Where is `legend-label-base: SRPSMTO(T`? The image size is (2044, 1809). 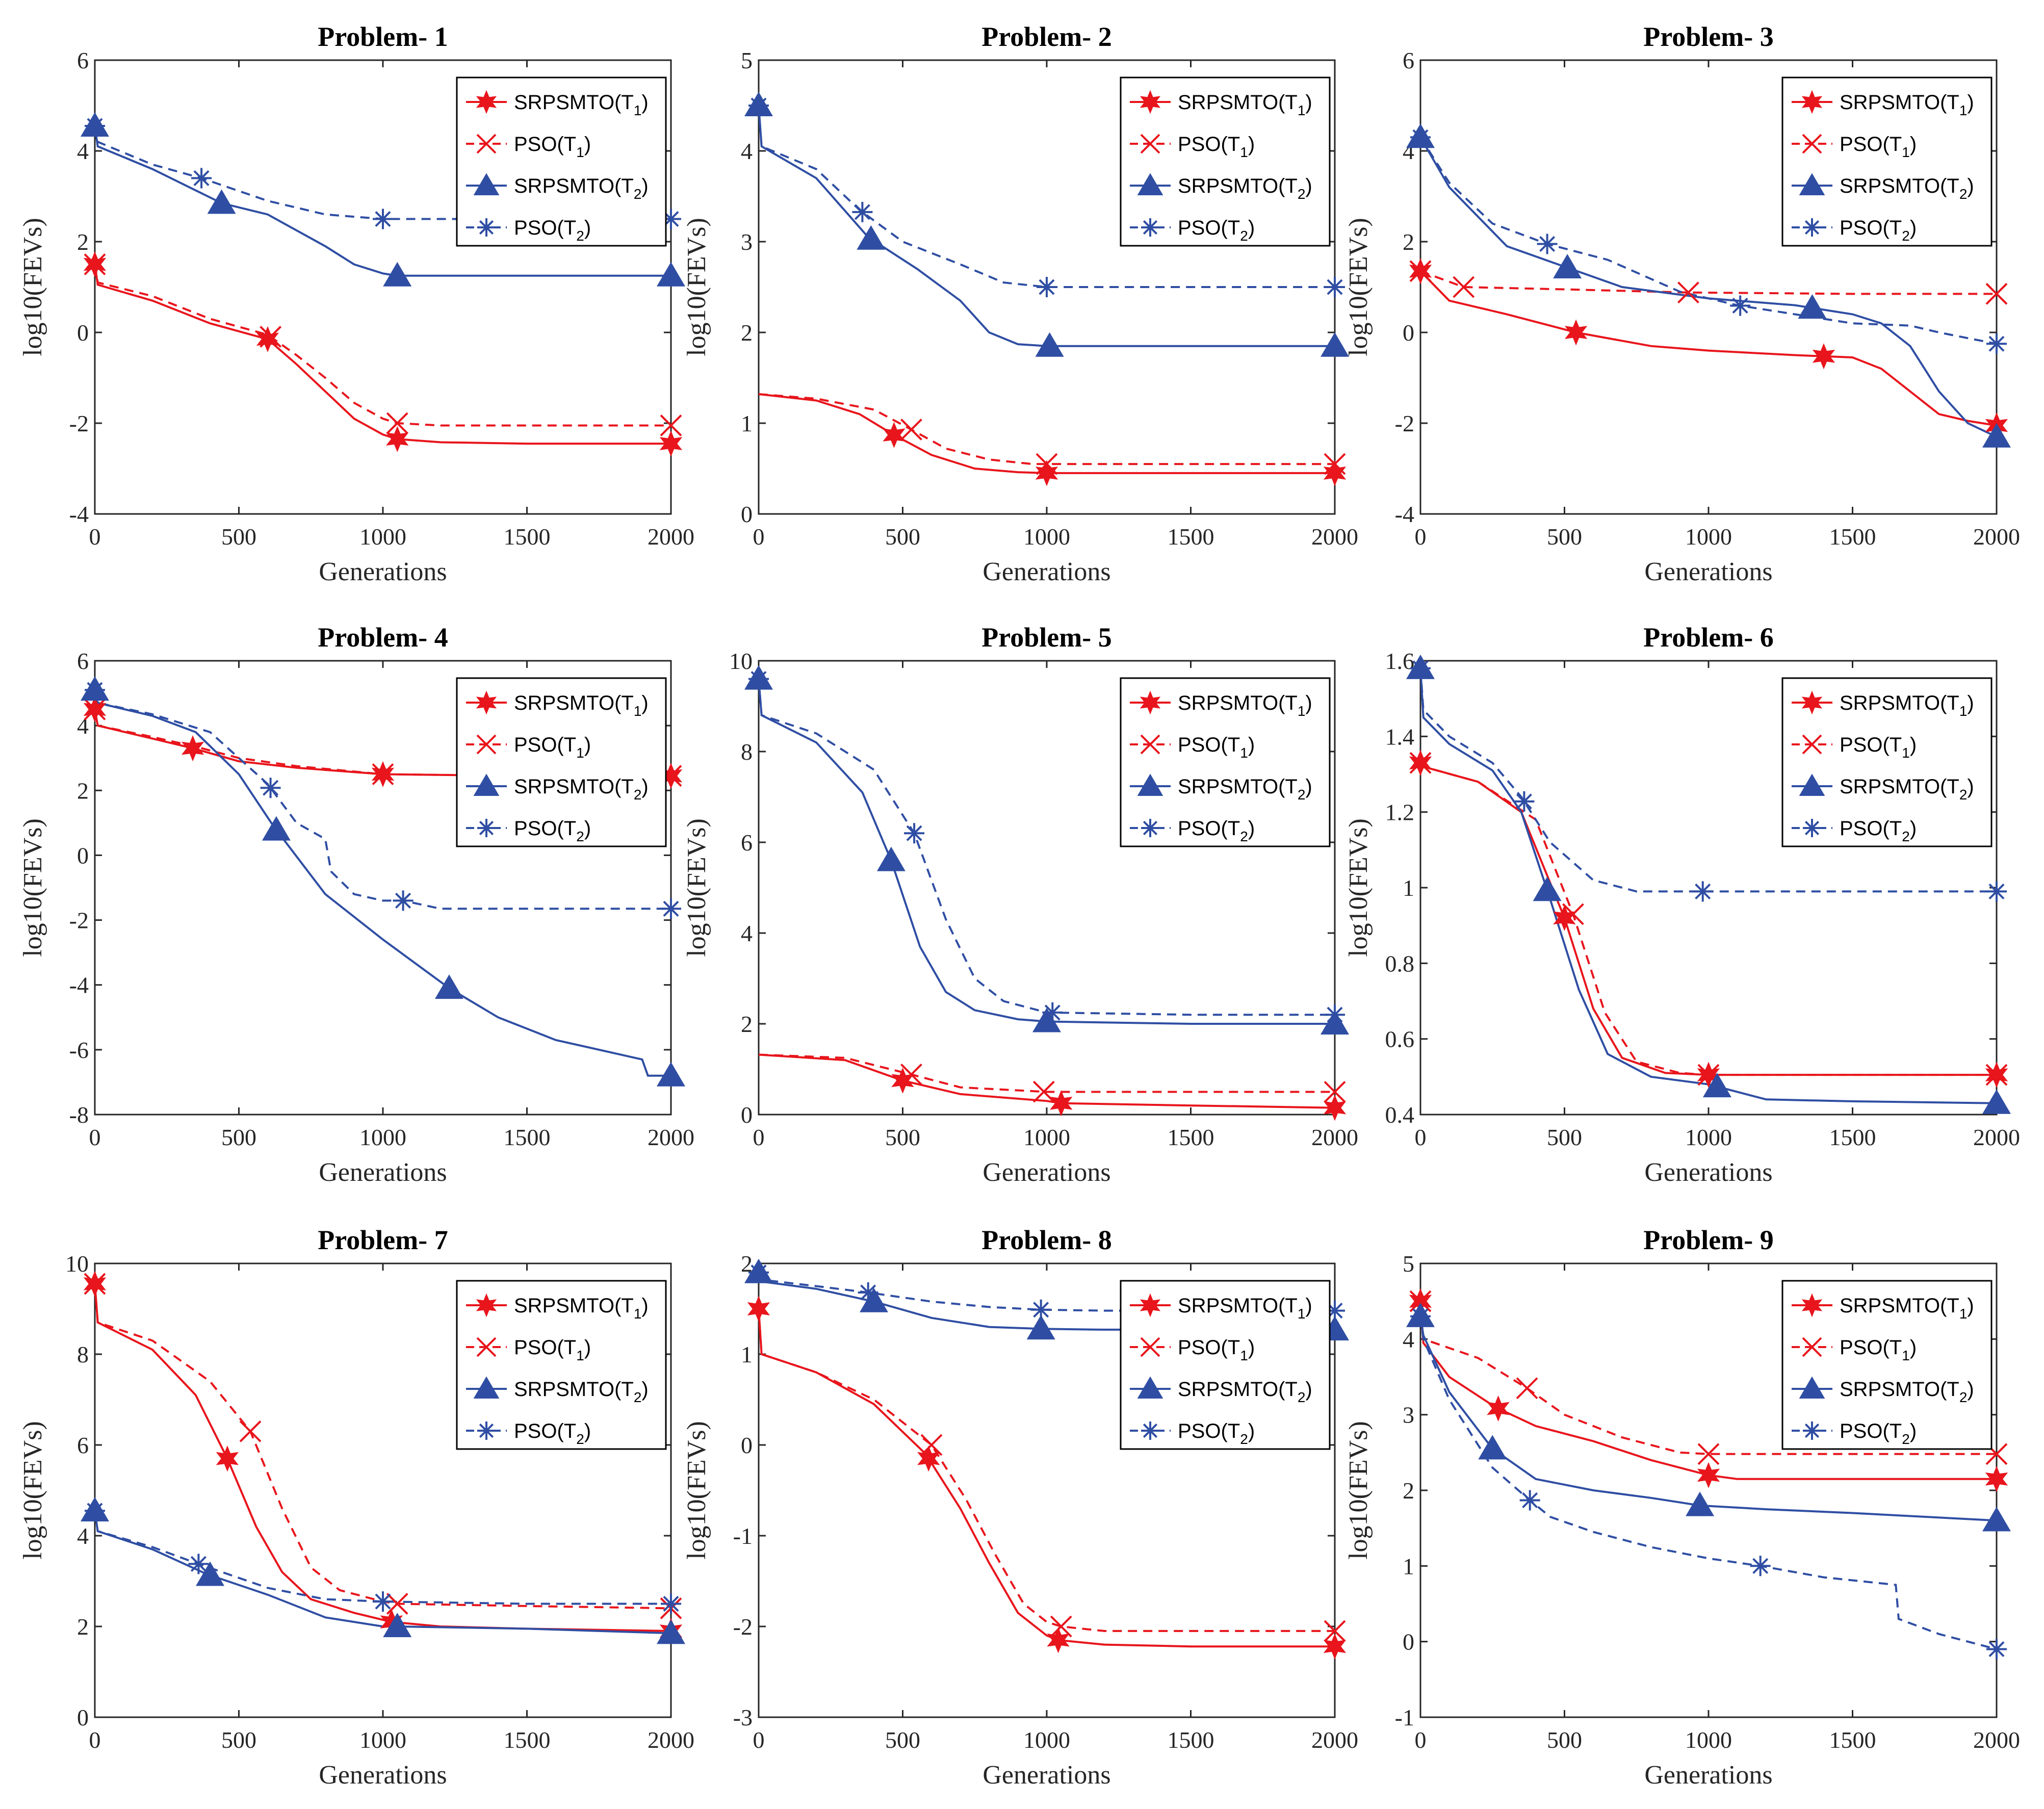 legend-label-base: SRPSMTO(T is located at coordinates (1238, 703).